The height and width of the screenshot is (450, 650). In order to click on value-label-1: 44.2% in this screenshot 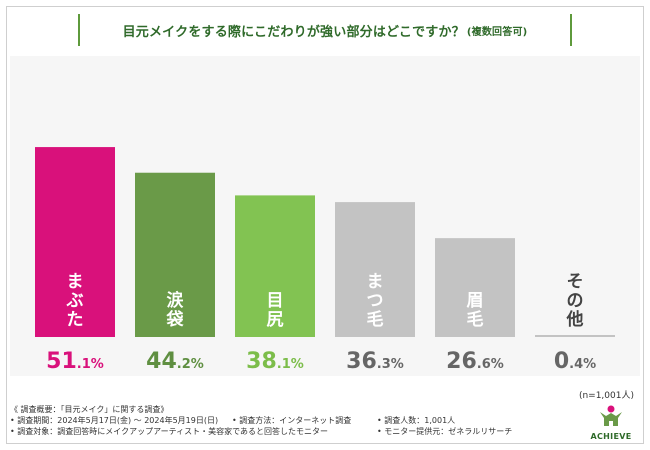, I will do `click(175, 361)`.